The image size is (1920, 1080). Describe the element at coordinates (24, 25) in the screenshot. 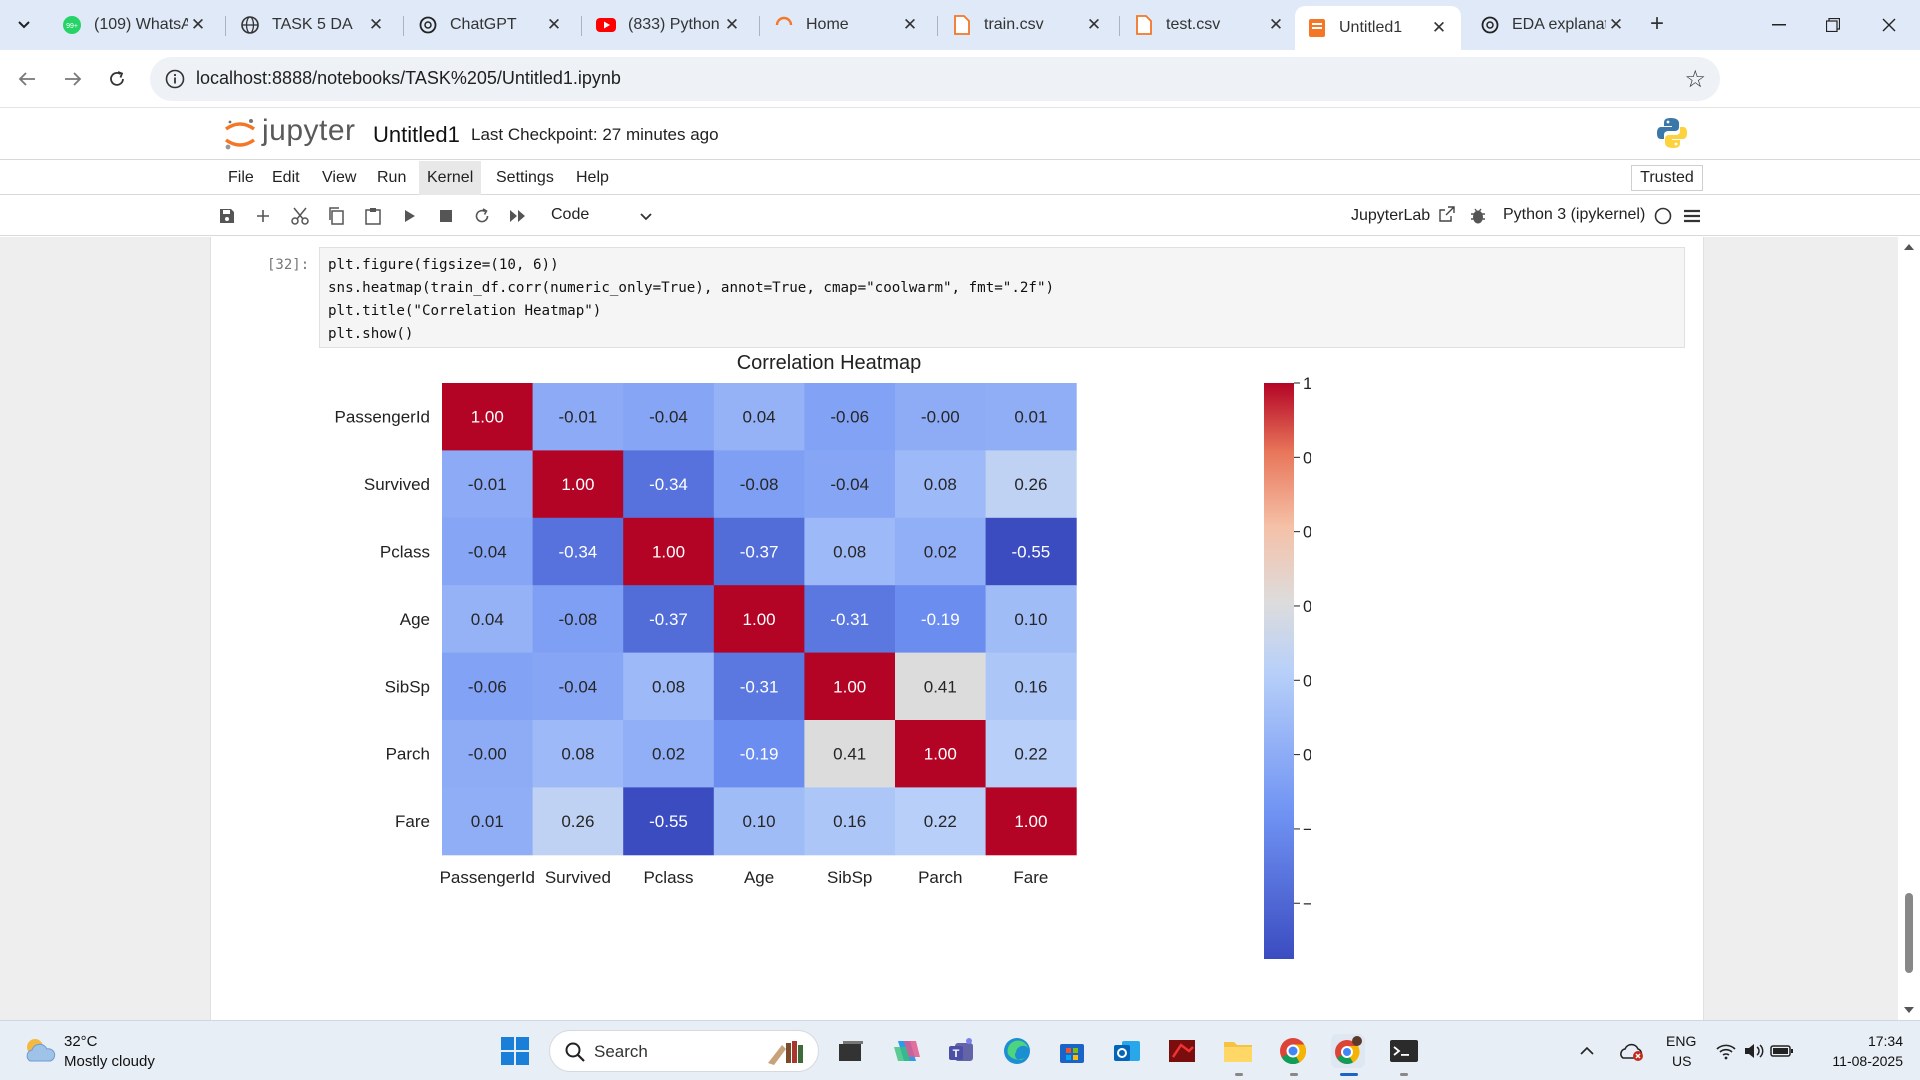

I see `tab-search-button` at that location.